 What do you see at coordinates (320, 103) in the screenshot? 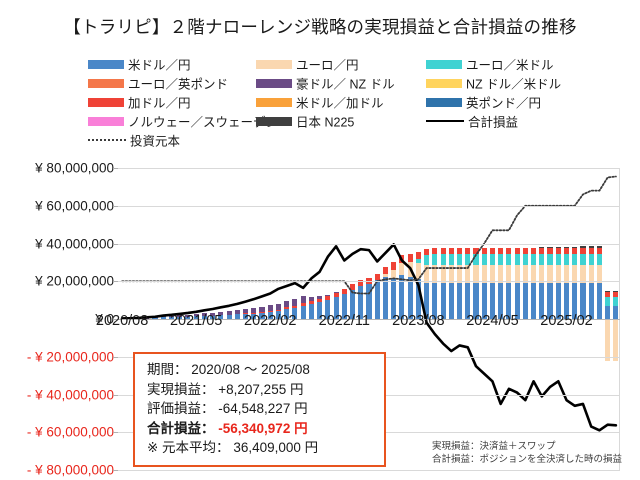
I see `legend-item: 米ドル／加ドル` at bounding box center [320, 103].